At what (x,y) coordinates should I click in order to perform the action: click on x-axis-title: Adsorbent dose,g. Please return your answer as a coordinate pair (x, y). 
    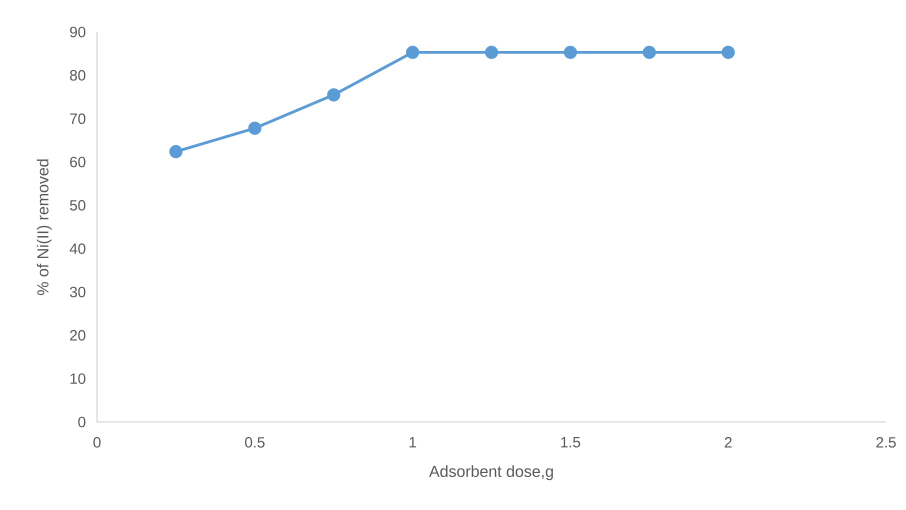
    Looking at the image, I should click on (491, 472).